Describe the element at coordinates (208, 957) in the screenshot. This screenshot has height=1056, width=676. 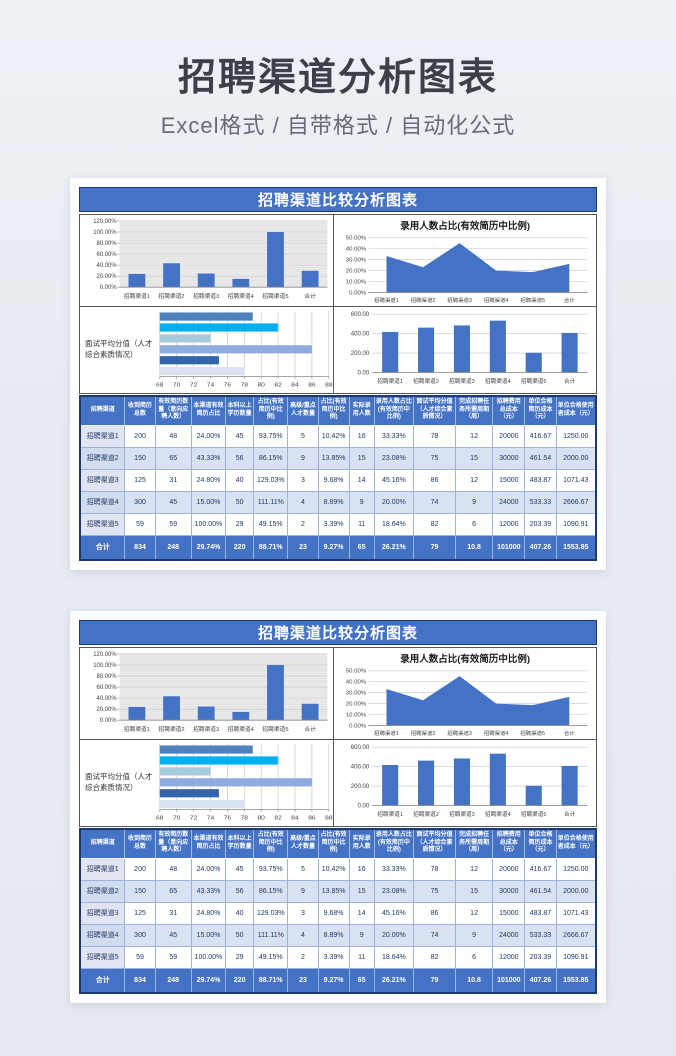
I see `table-cell: 100.00%` at that location.